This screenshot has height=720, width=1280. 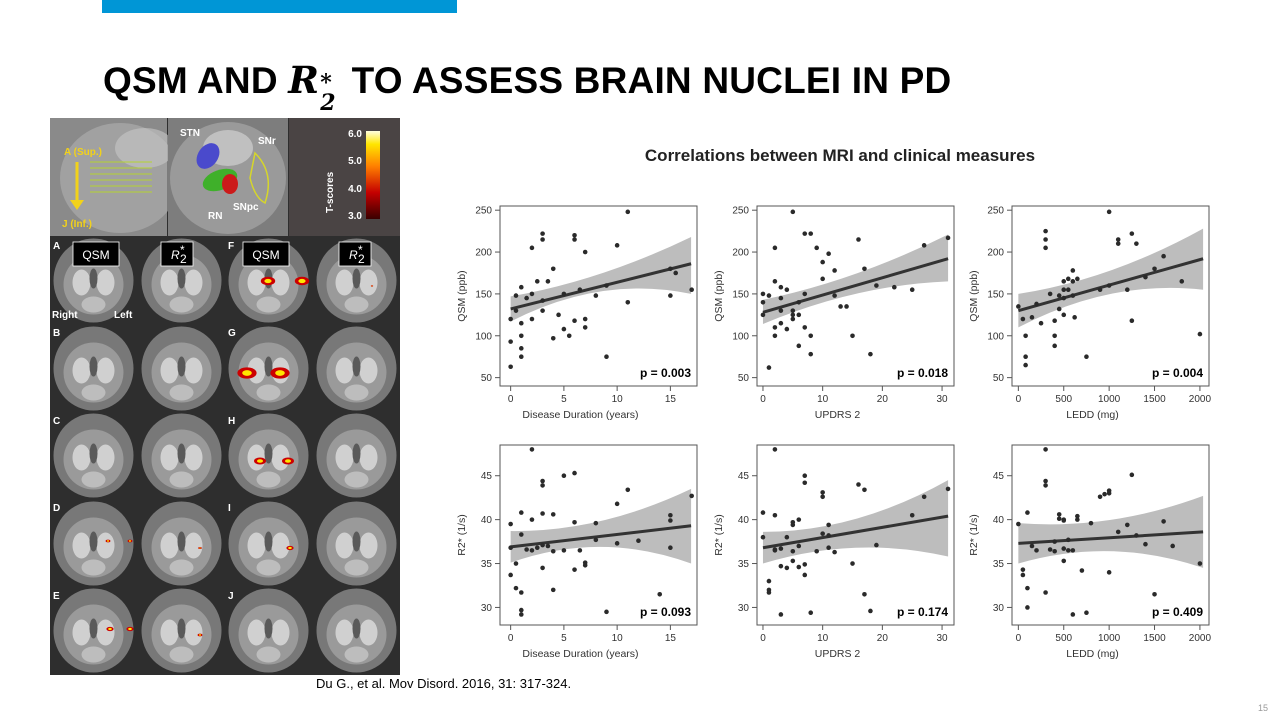 I want to click on y-tick-label: 50, so click(x=744, y=378).